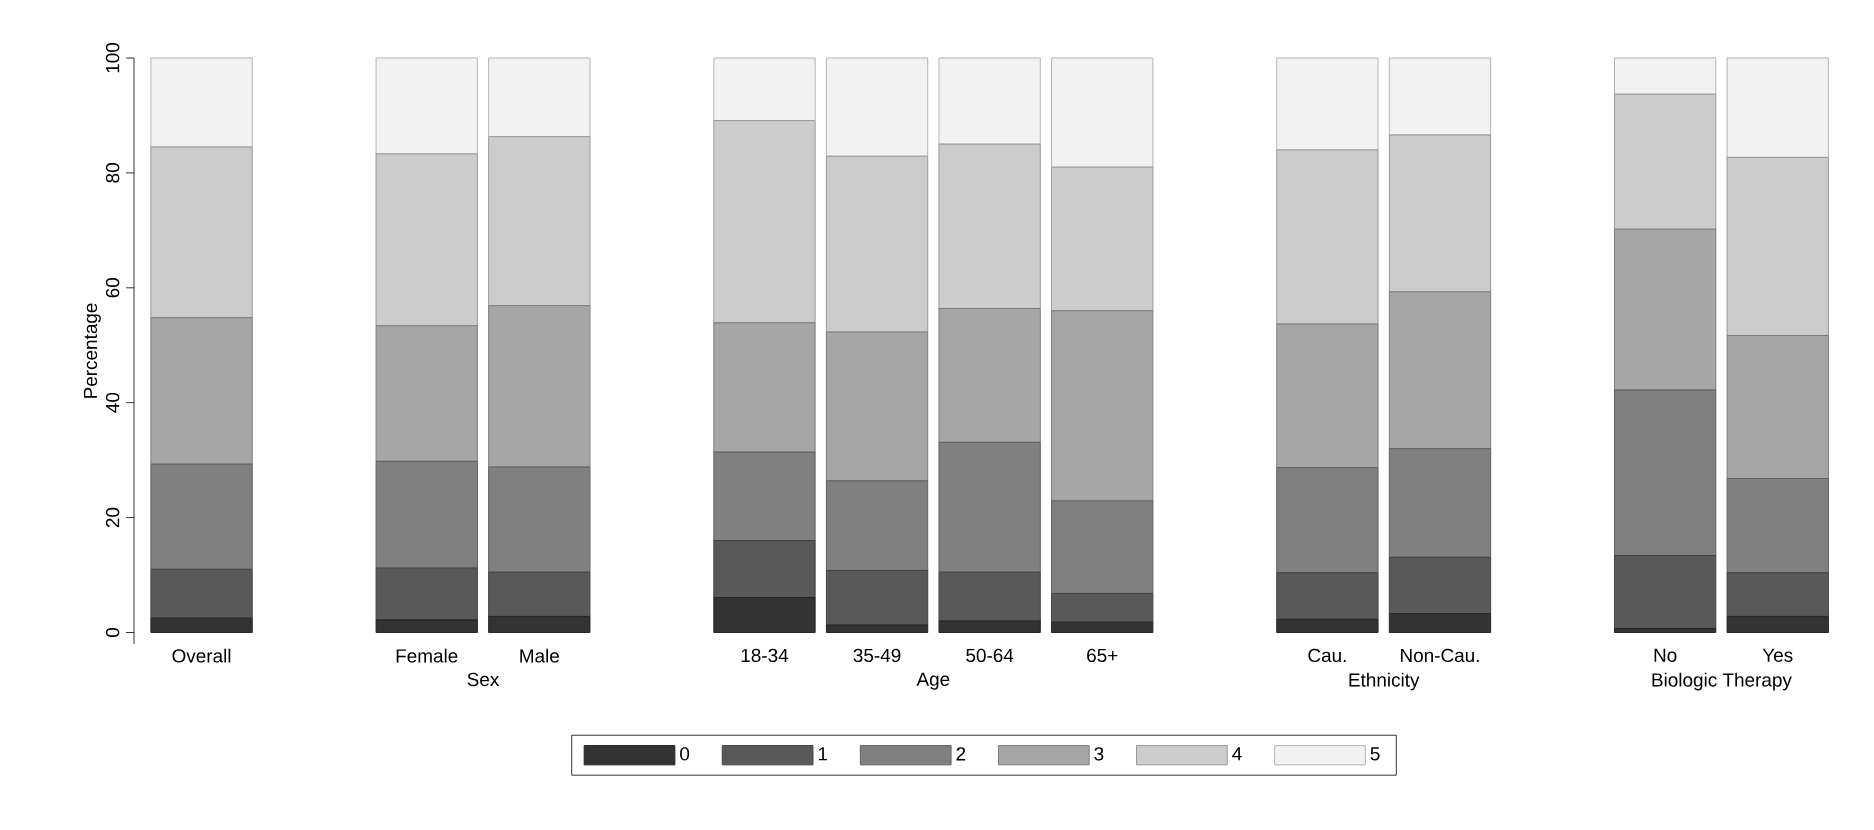  Describe the element at coordinates (1384, 681) in the screenshot. I see `text: Ethnicity` at that location.